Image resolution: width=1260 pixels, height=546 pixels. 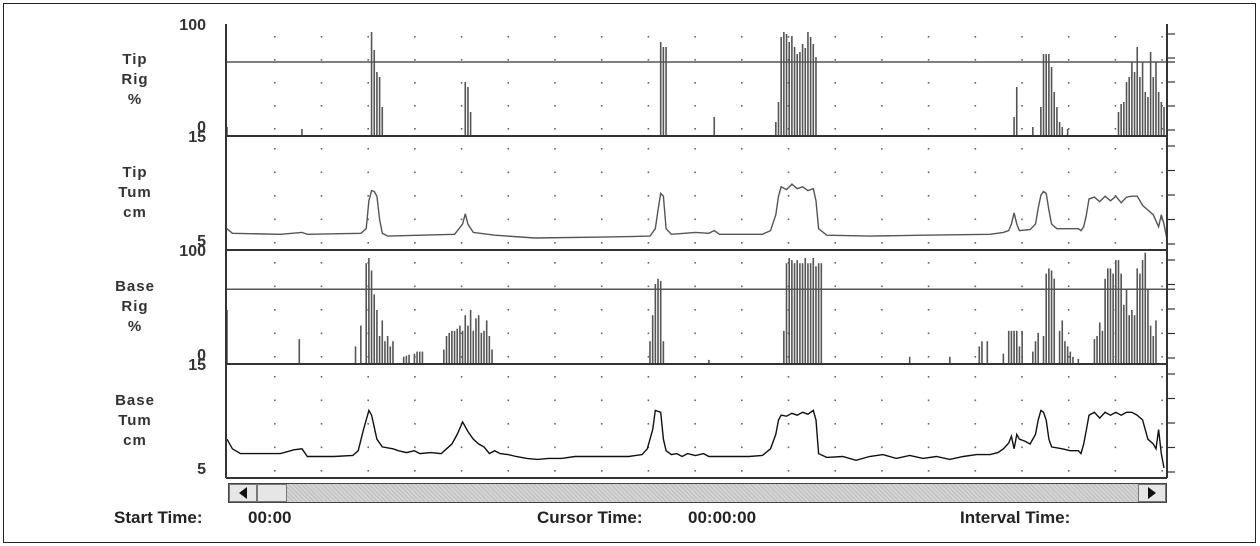 I want to click on scroll-left-button, so click(x=243, y=493).